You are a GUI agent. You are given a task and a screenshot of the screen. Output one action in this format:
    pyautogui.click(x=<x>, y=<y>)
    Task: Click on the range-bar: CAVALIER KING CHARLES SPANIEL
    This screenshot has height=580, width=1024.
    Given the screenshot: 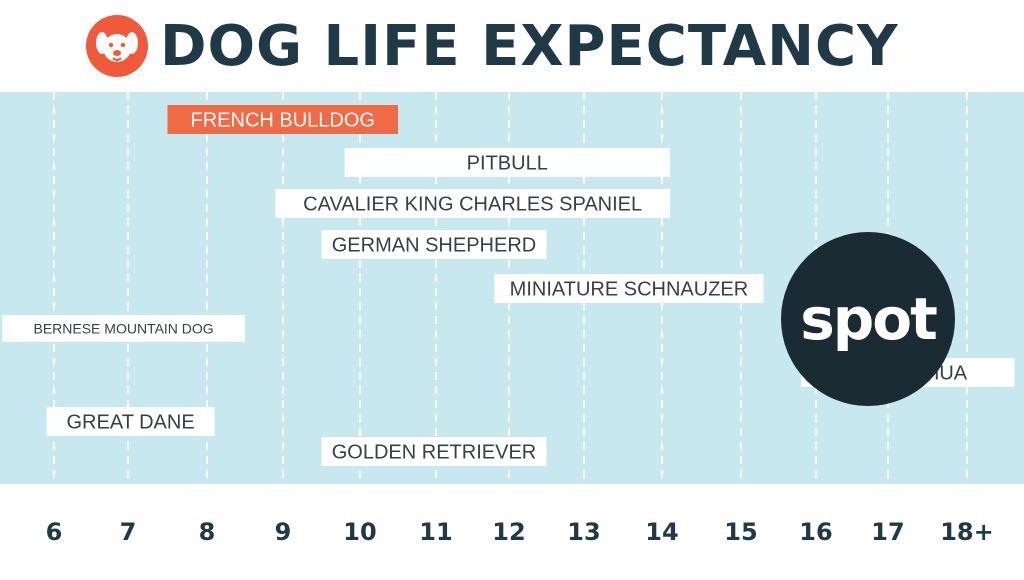 What is the action you would take?
    pyautogui.click(x=472, y=203)
    